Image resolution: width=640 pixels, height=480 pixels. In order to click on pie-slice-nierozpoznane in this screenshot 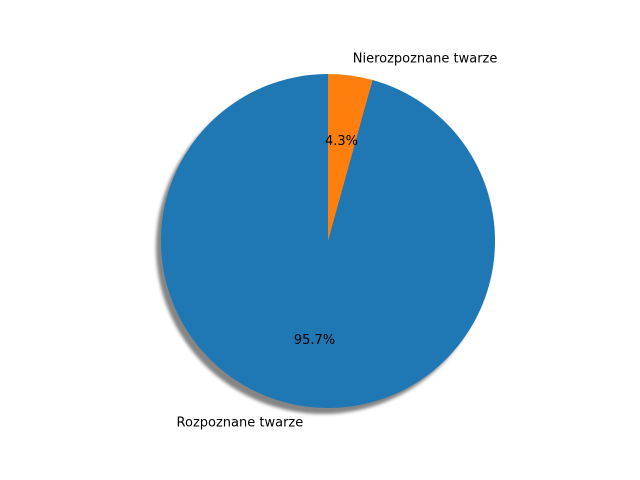, I will do `click(350, 157)`.